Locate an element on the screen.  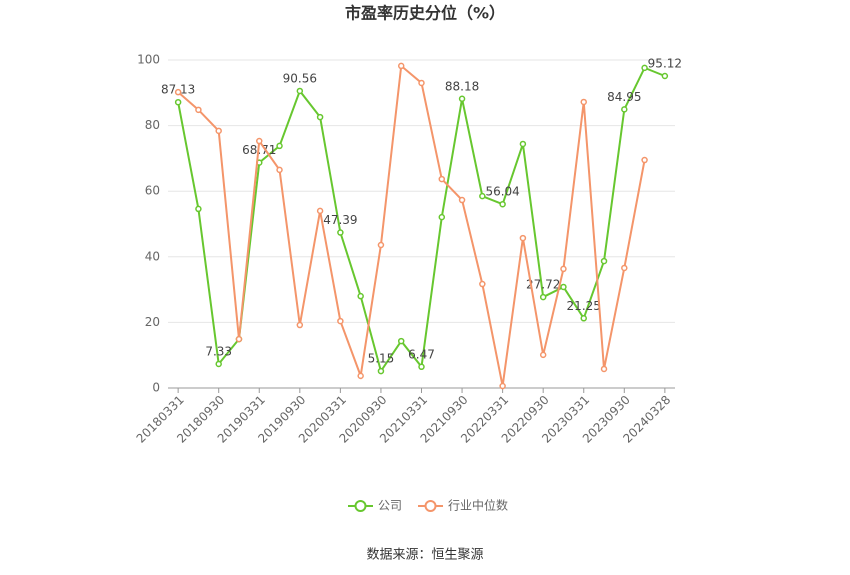
source: 数据来源：恒生聚源 is located at coordinates (424, 555).